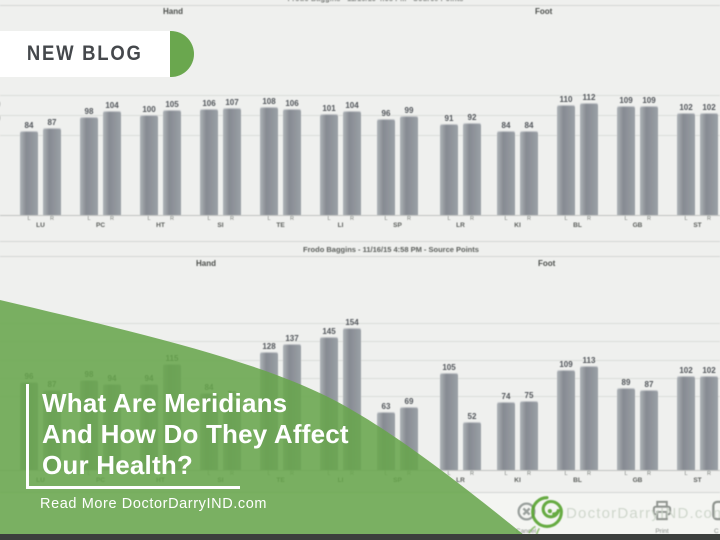 Image resolution: width=720 pixels, height=540 pixels. I want to click on bar-value-label: 84, so click(529, 125).